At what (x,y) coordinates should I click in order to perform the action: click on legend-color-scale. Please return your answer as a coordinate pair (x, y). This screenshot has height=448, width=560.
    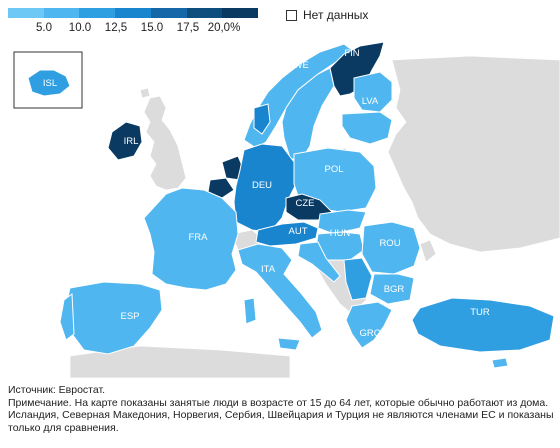
    Looking at the image, I should click on (133, 13).